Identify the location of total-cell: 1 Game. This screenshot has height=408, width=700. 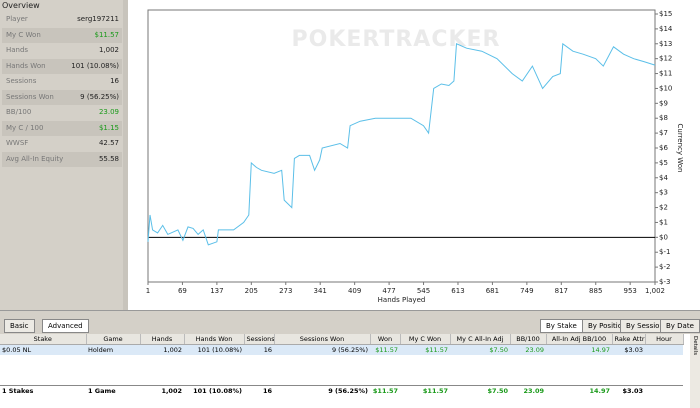
(113, 390).